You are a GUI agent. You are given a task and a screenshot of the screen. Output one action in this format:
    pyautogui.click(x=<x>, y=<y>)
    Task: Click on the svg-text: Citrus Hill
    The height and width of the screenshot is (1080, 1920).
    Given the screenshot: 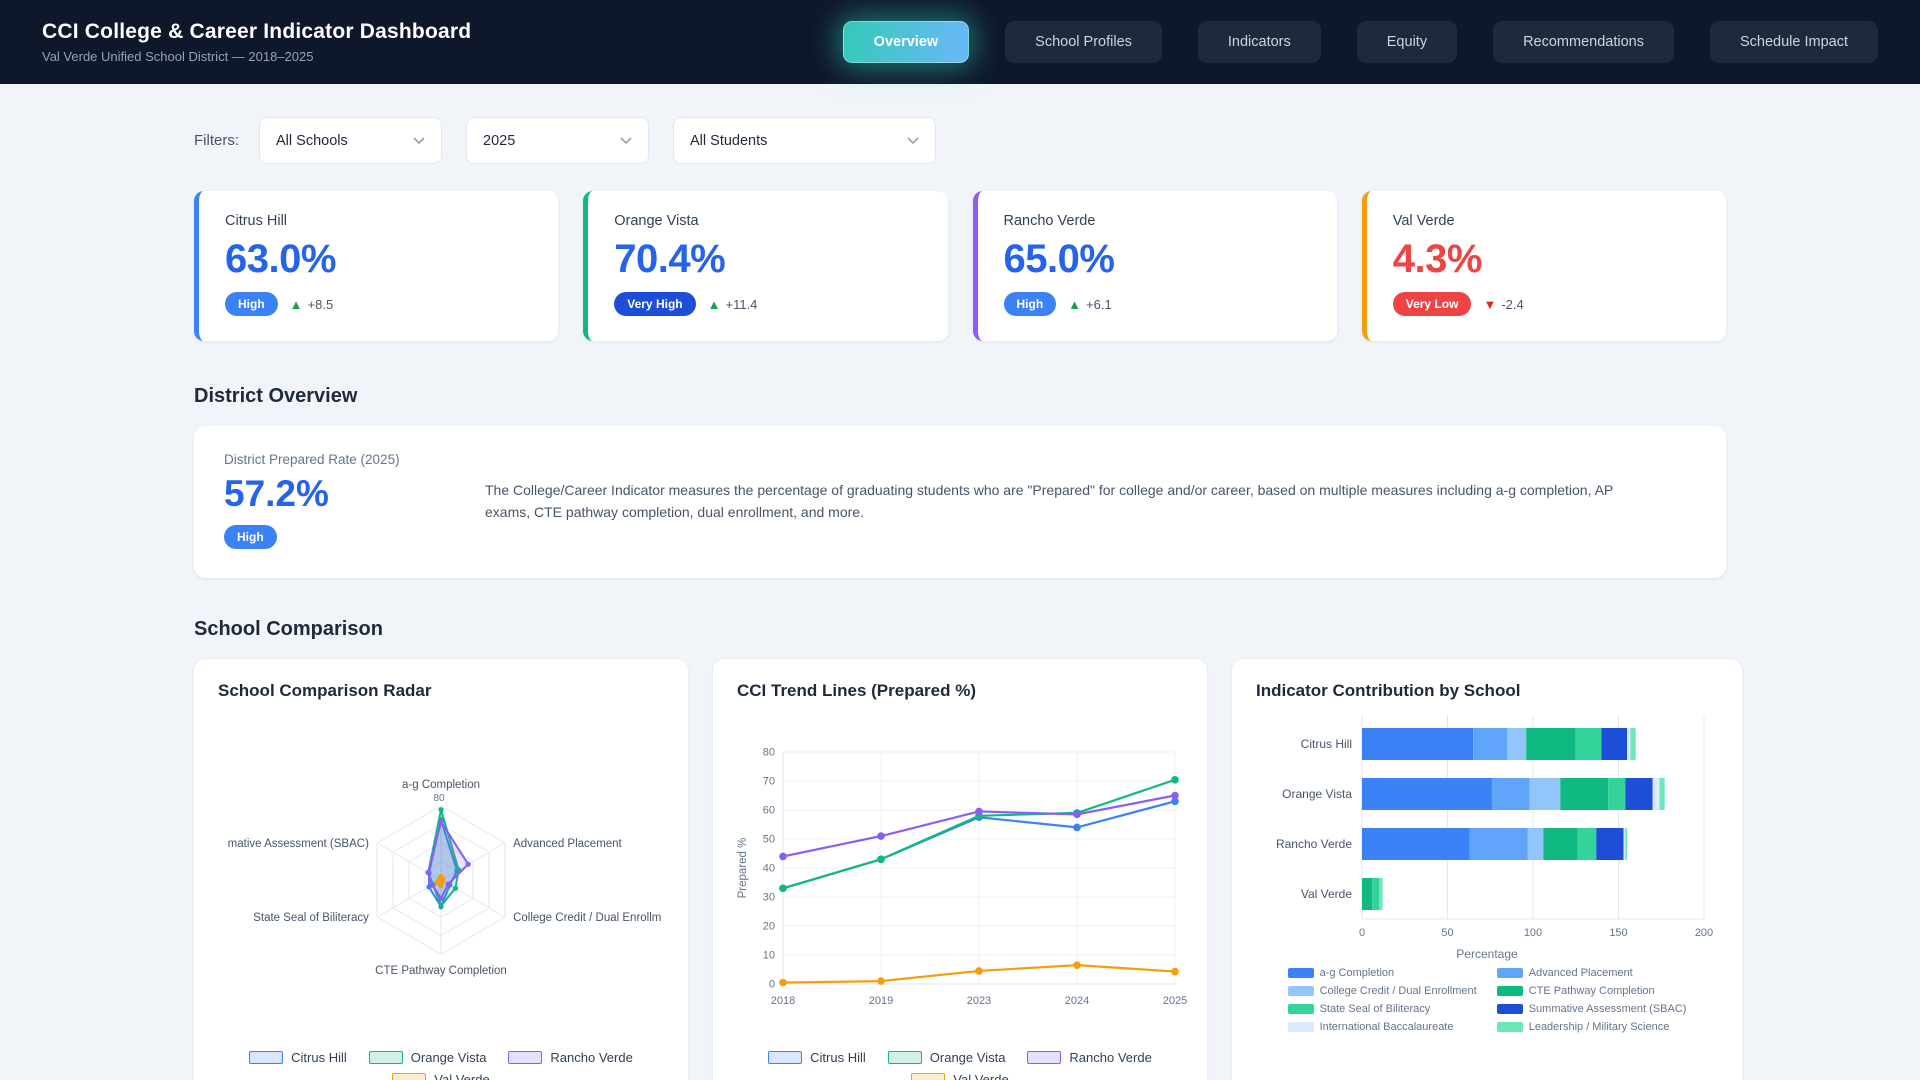 What is the action you would take?
    pyautogui.click(x=1326, y=744)
    